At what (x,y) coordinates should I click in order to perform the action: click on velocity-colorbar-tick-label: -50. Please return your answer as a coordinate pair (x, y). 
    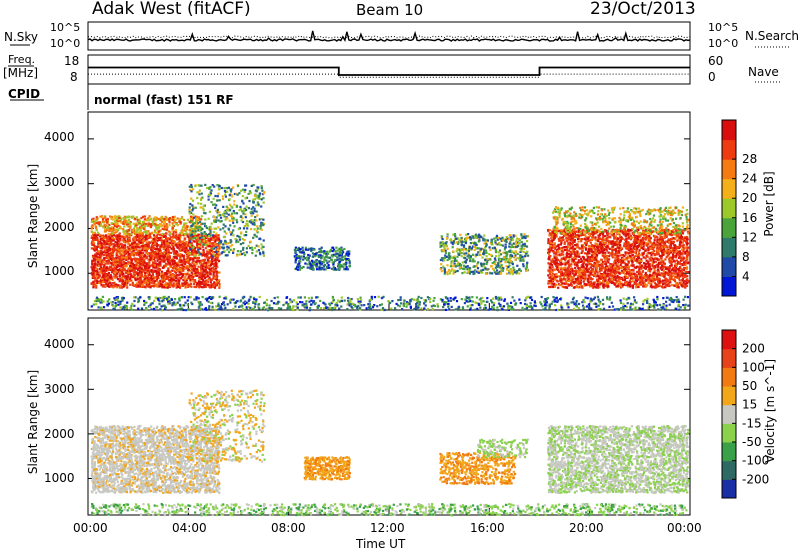
    Looking at the image, I should click on (752, 442).